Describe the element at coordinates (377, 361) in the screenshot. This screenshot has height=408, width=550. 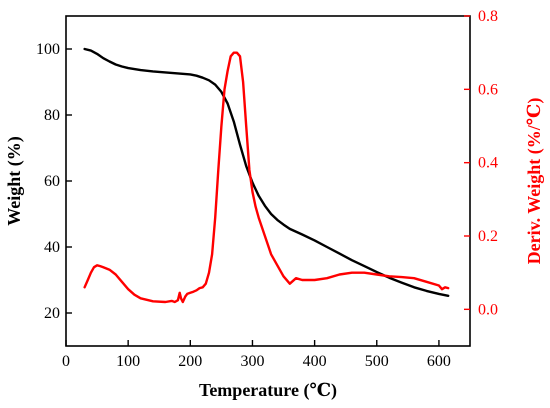
I see `x-tick-label: 500` at that location.